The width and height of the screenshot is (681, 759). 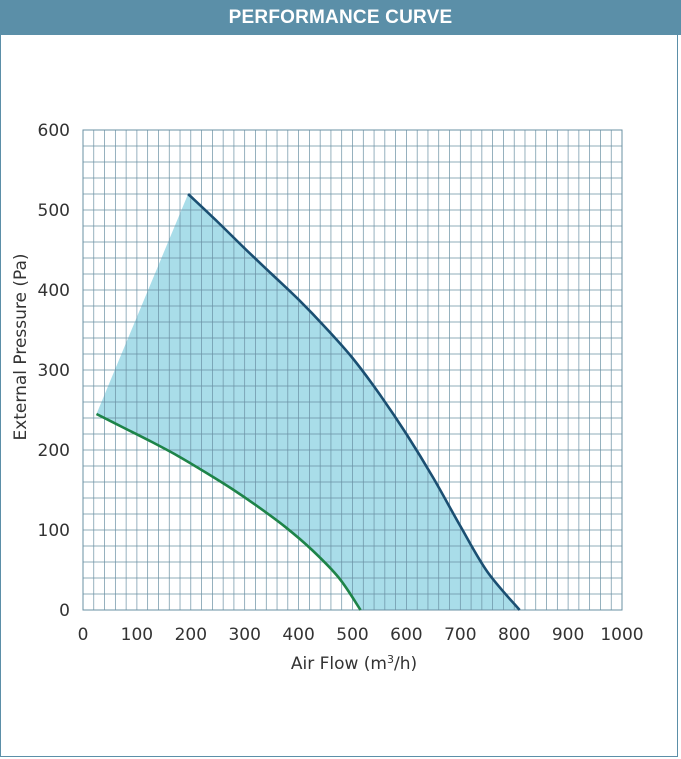 I want to click on min-performance-curve, so click(x=228, y=511).